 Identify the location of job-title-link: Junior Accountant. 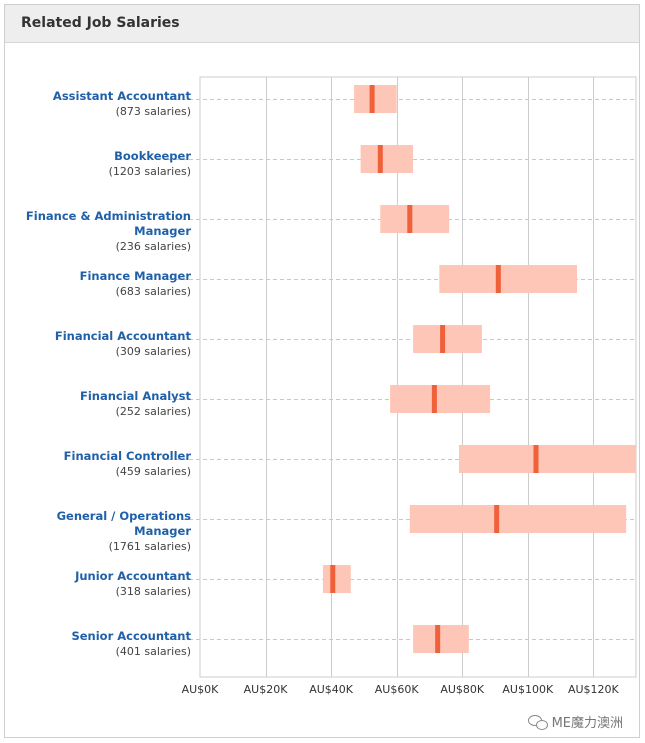
(132, 576).